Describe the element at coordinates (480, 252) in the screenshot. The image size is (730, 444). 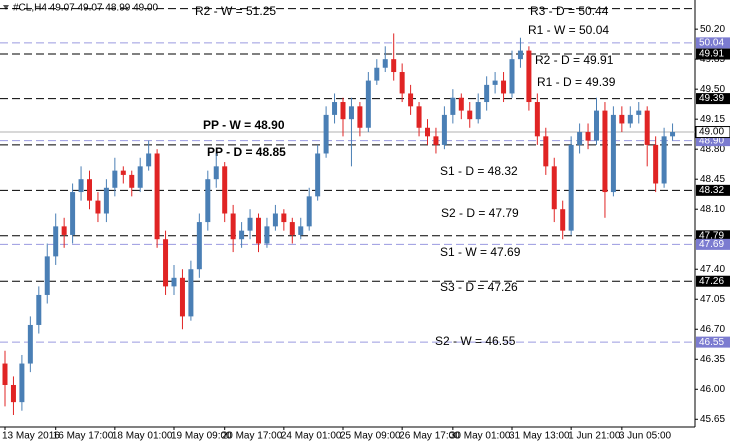
I see `level-label: S1 - W = 47.69` at that location.